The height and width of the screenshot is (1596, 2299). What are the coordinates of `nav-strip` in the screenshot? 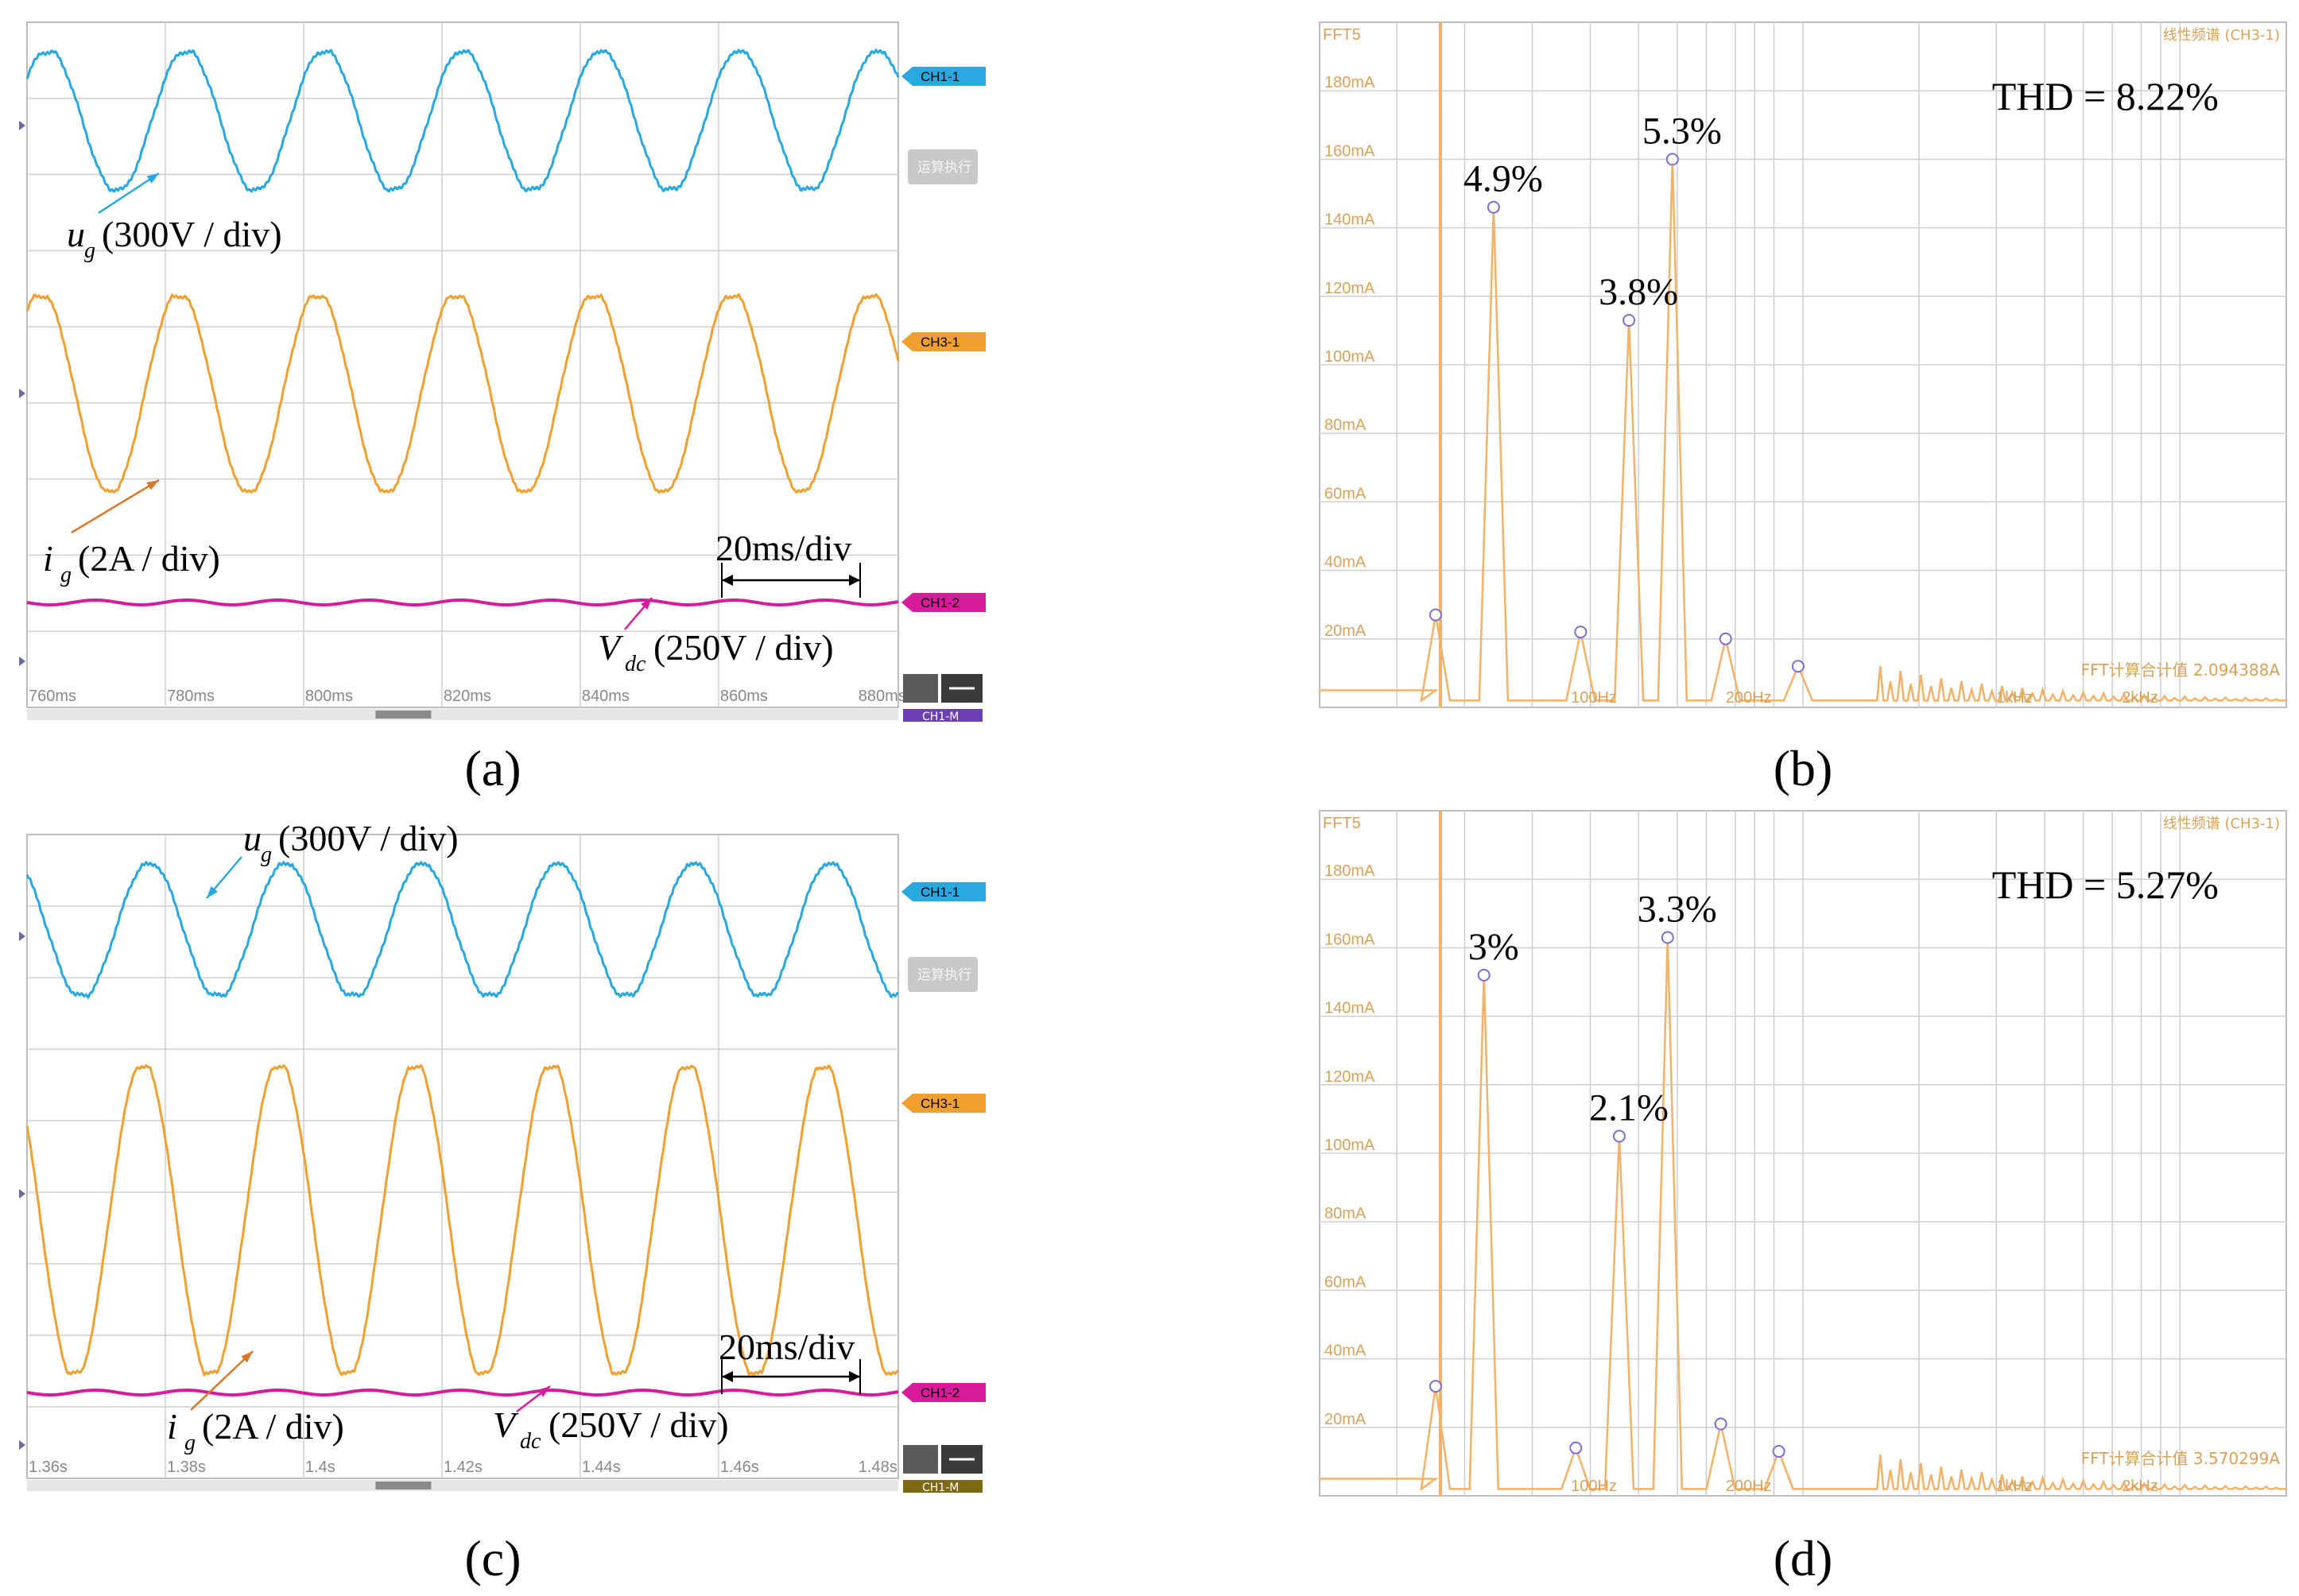 It's located at (943, 1486).